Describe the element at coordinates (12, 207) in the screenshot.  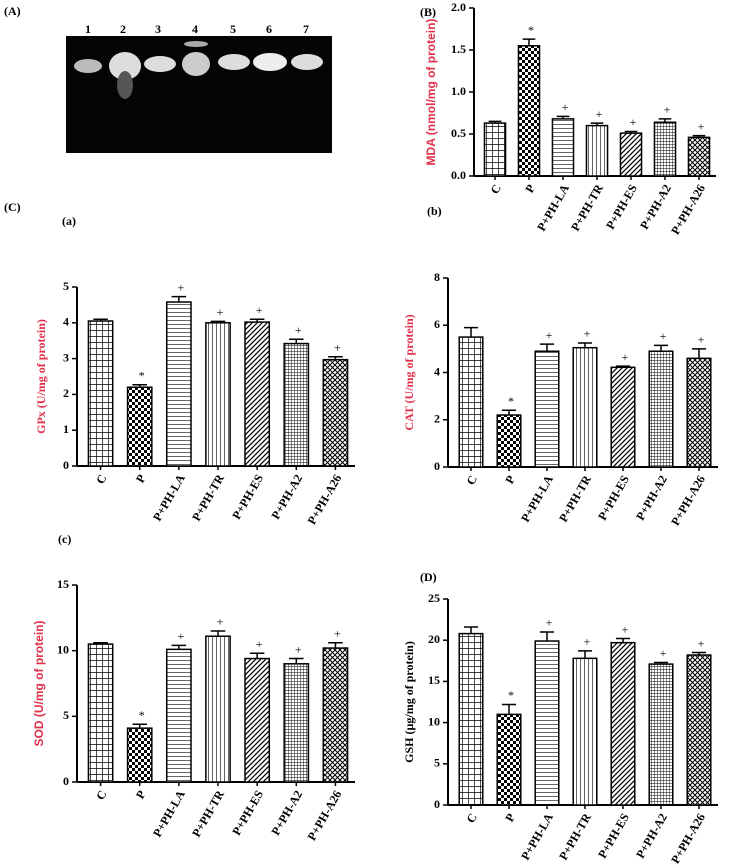
I see `section-label: (C)` at that location.